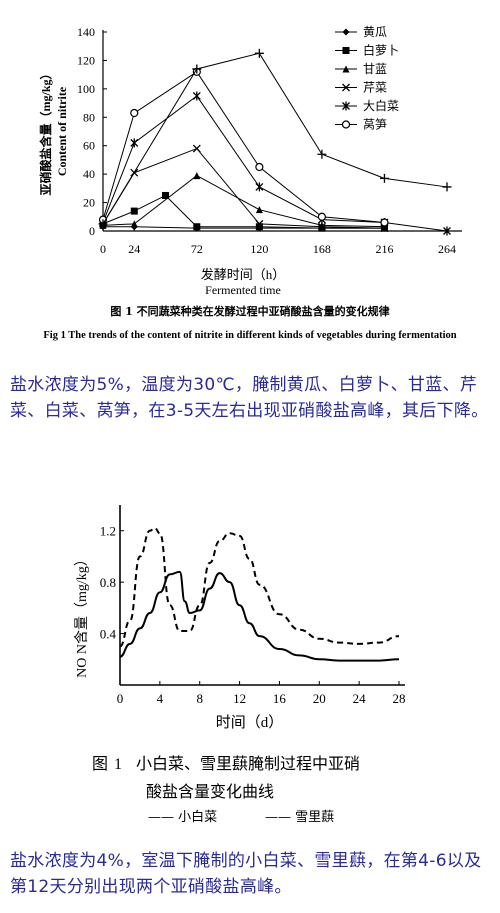 The image size is (500, 913). What do you see at coordinates (250, 722) in the screenshot?
I see `x-axis-title: 时间（d）` at bounding box center [250, 722].